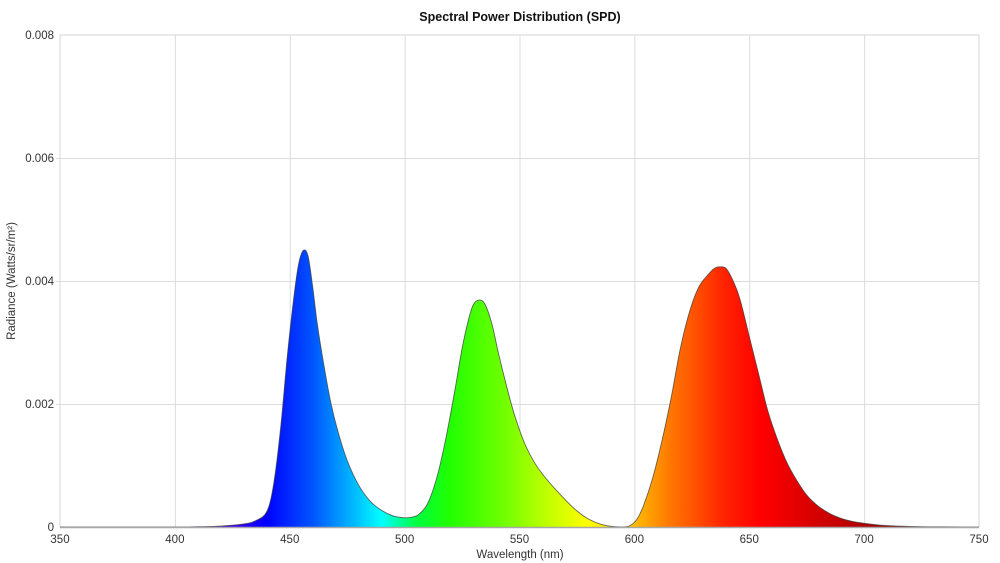  I want to click on y-axis-ticks: 0 0.002 0.004 0.006 0.008, so click(39, 282).